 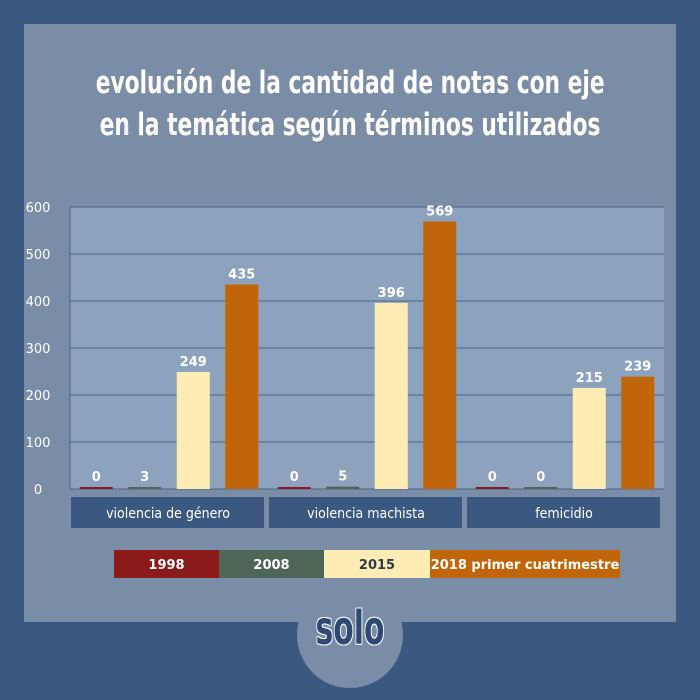 I want to click on data-label: 5, so click(x=342, y=477).